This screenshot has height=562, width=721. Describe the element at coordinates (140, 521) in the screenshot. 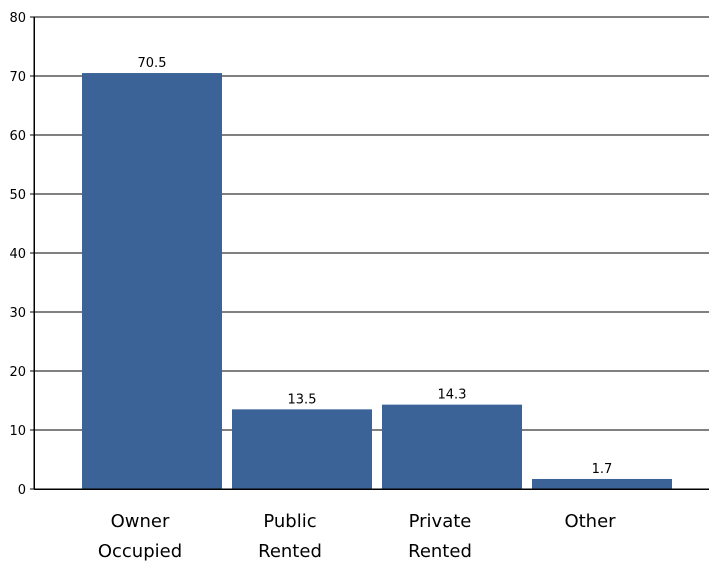

I see `category-label: Owner` at that location.